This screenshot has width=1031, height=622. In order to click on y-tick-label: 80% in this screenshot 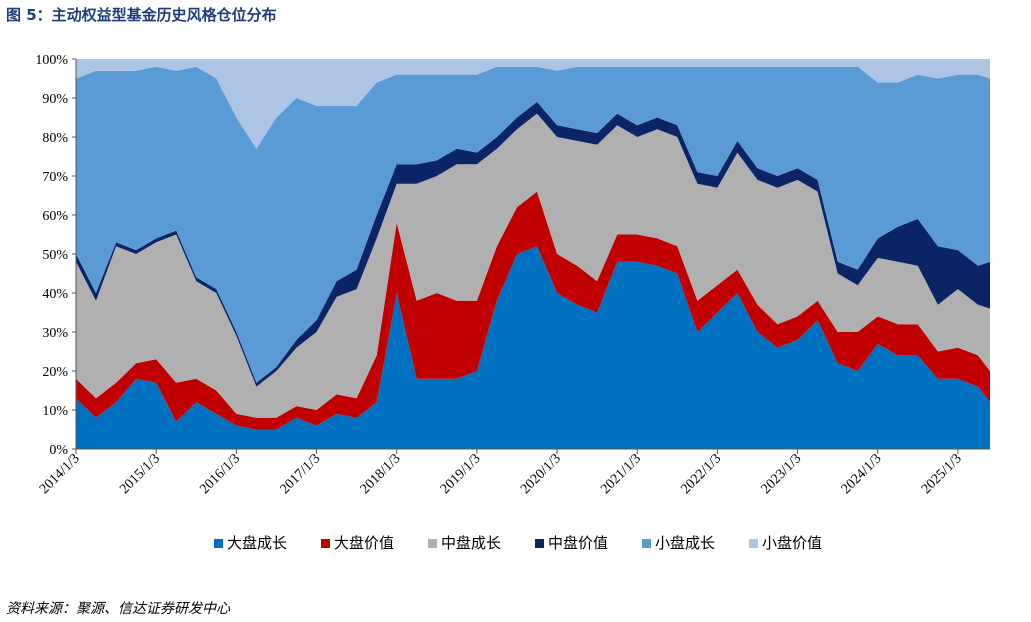, I will do `click(55, 138)`.